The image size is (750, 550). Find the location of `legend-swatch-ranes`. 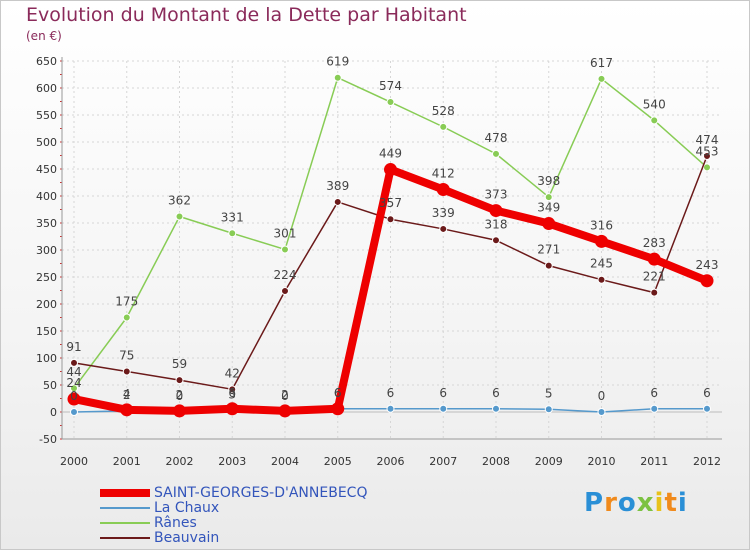

legend-swatch-ranes is located at coordinates (125, 523).